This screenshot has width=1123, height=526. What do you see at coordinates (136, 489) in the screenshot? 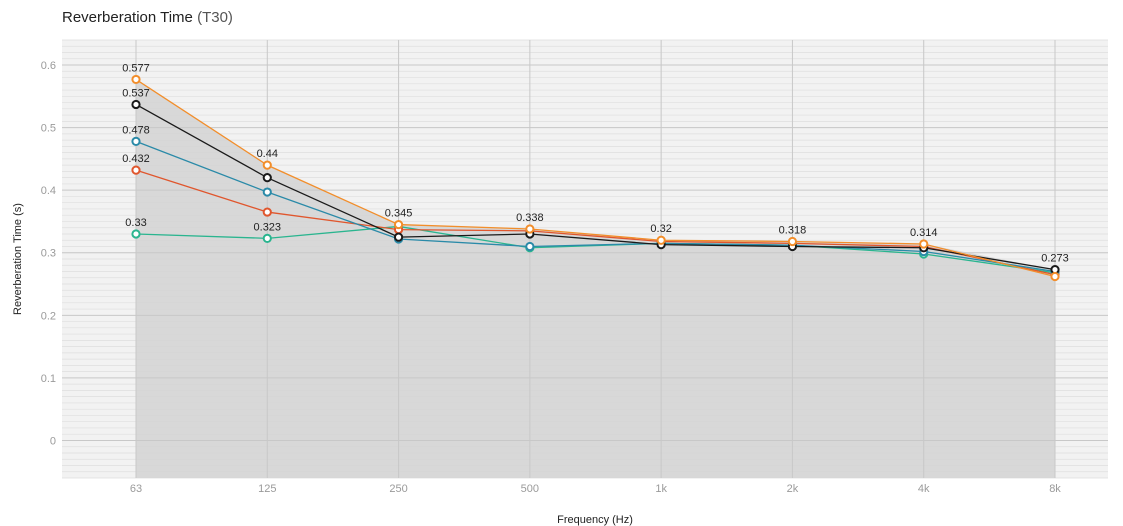
I see `x-tick-label: 63` at bounding box center [136, 489].